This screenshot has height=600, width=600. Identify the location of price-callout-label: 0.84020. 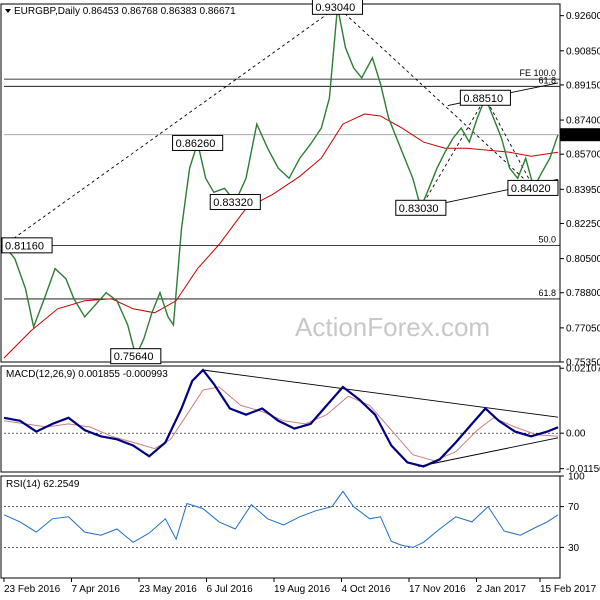
(531, 189).